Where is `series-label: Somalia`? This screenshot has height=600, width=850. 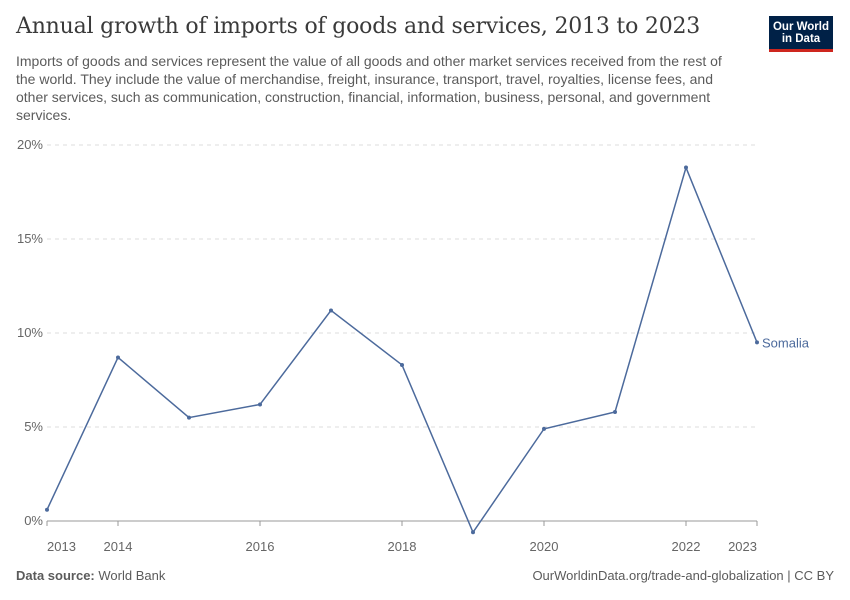
series-label: Somalia is located at coordinates (786, 342).